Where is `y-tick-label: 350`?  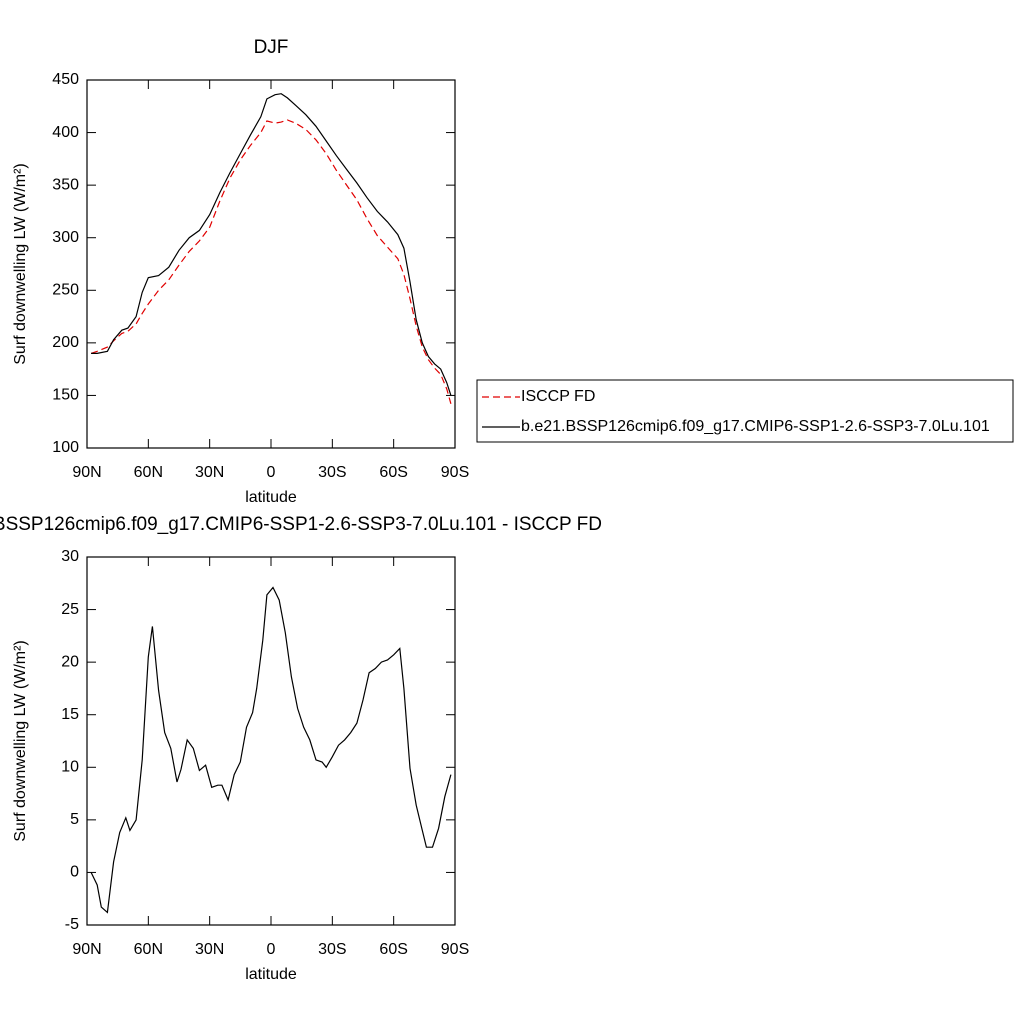
y-tick-label: 350 is located at coordinates (65, 184).